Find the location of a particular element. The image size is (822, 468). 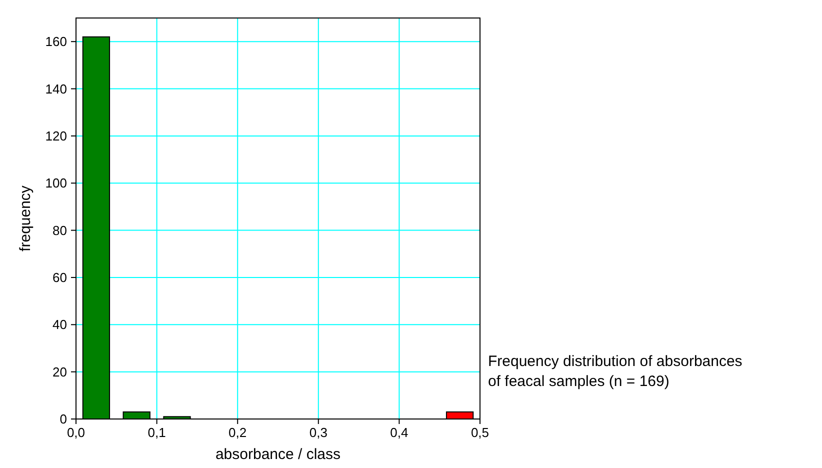

y-tick-label: 60 is located at coordinates (59, 278).